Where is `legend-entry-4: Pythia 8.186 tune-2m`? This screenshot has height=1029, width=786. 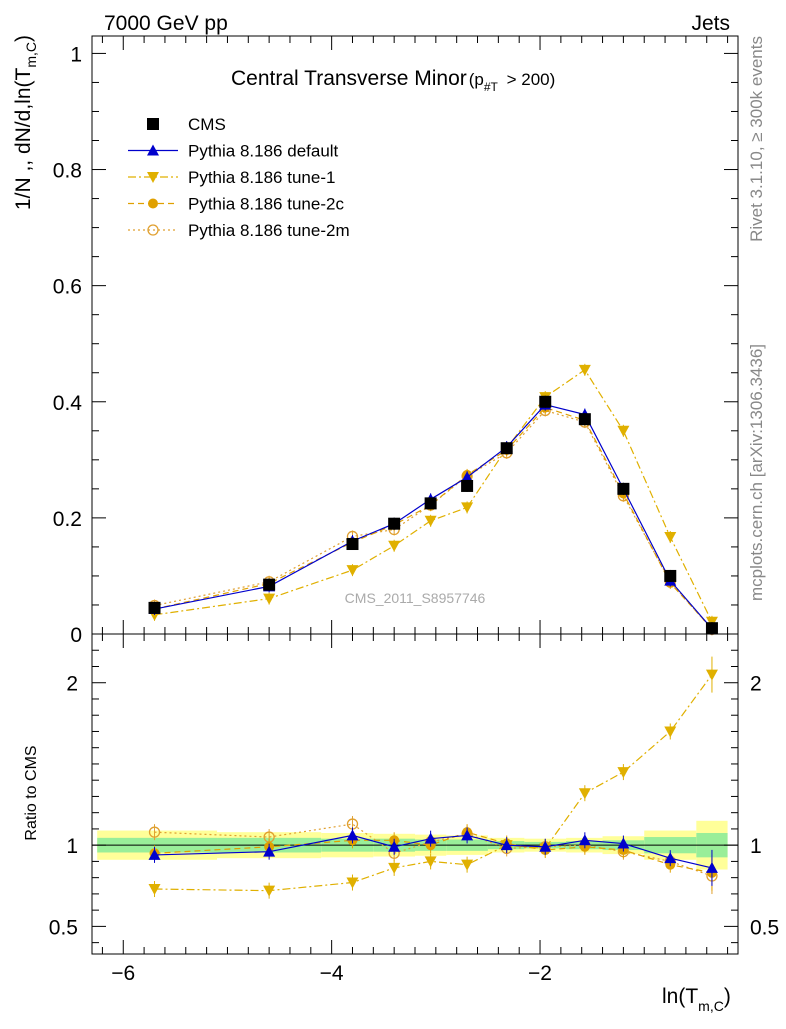
legend-entry-4: Pythia 8.186 tune-2m is located at coordinates (239, 230).